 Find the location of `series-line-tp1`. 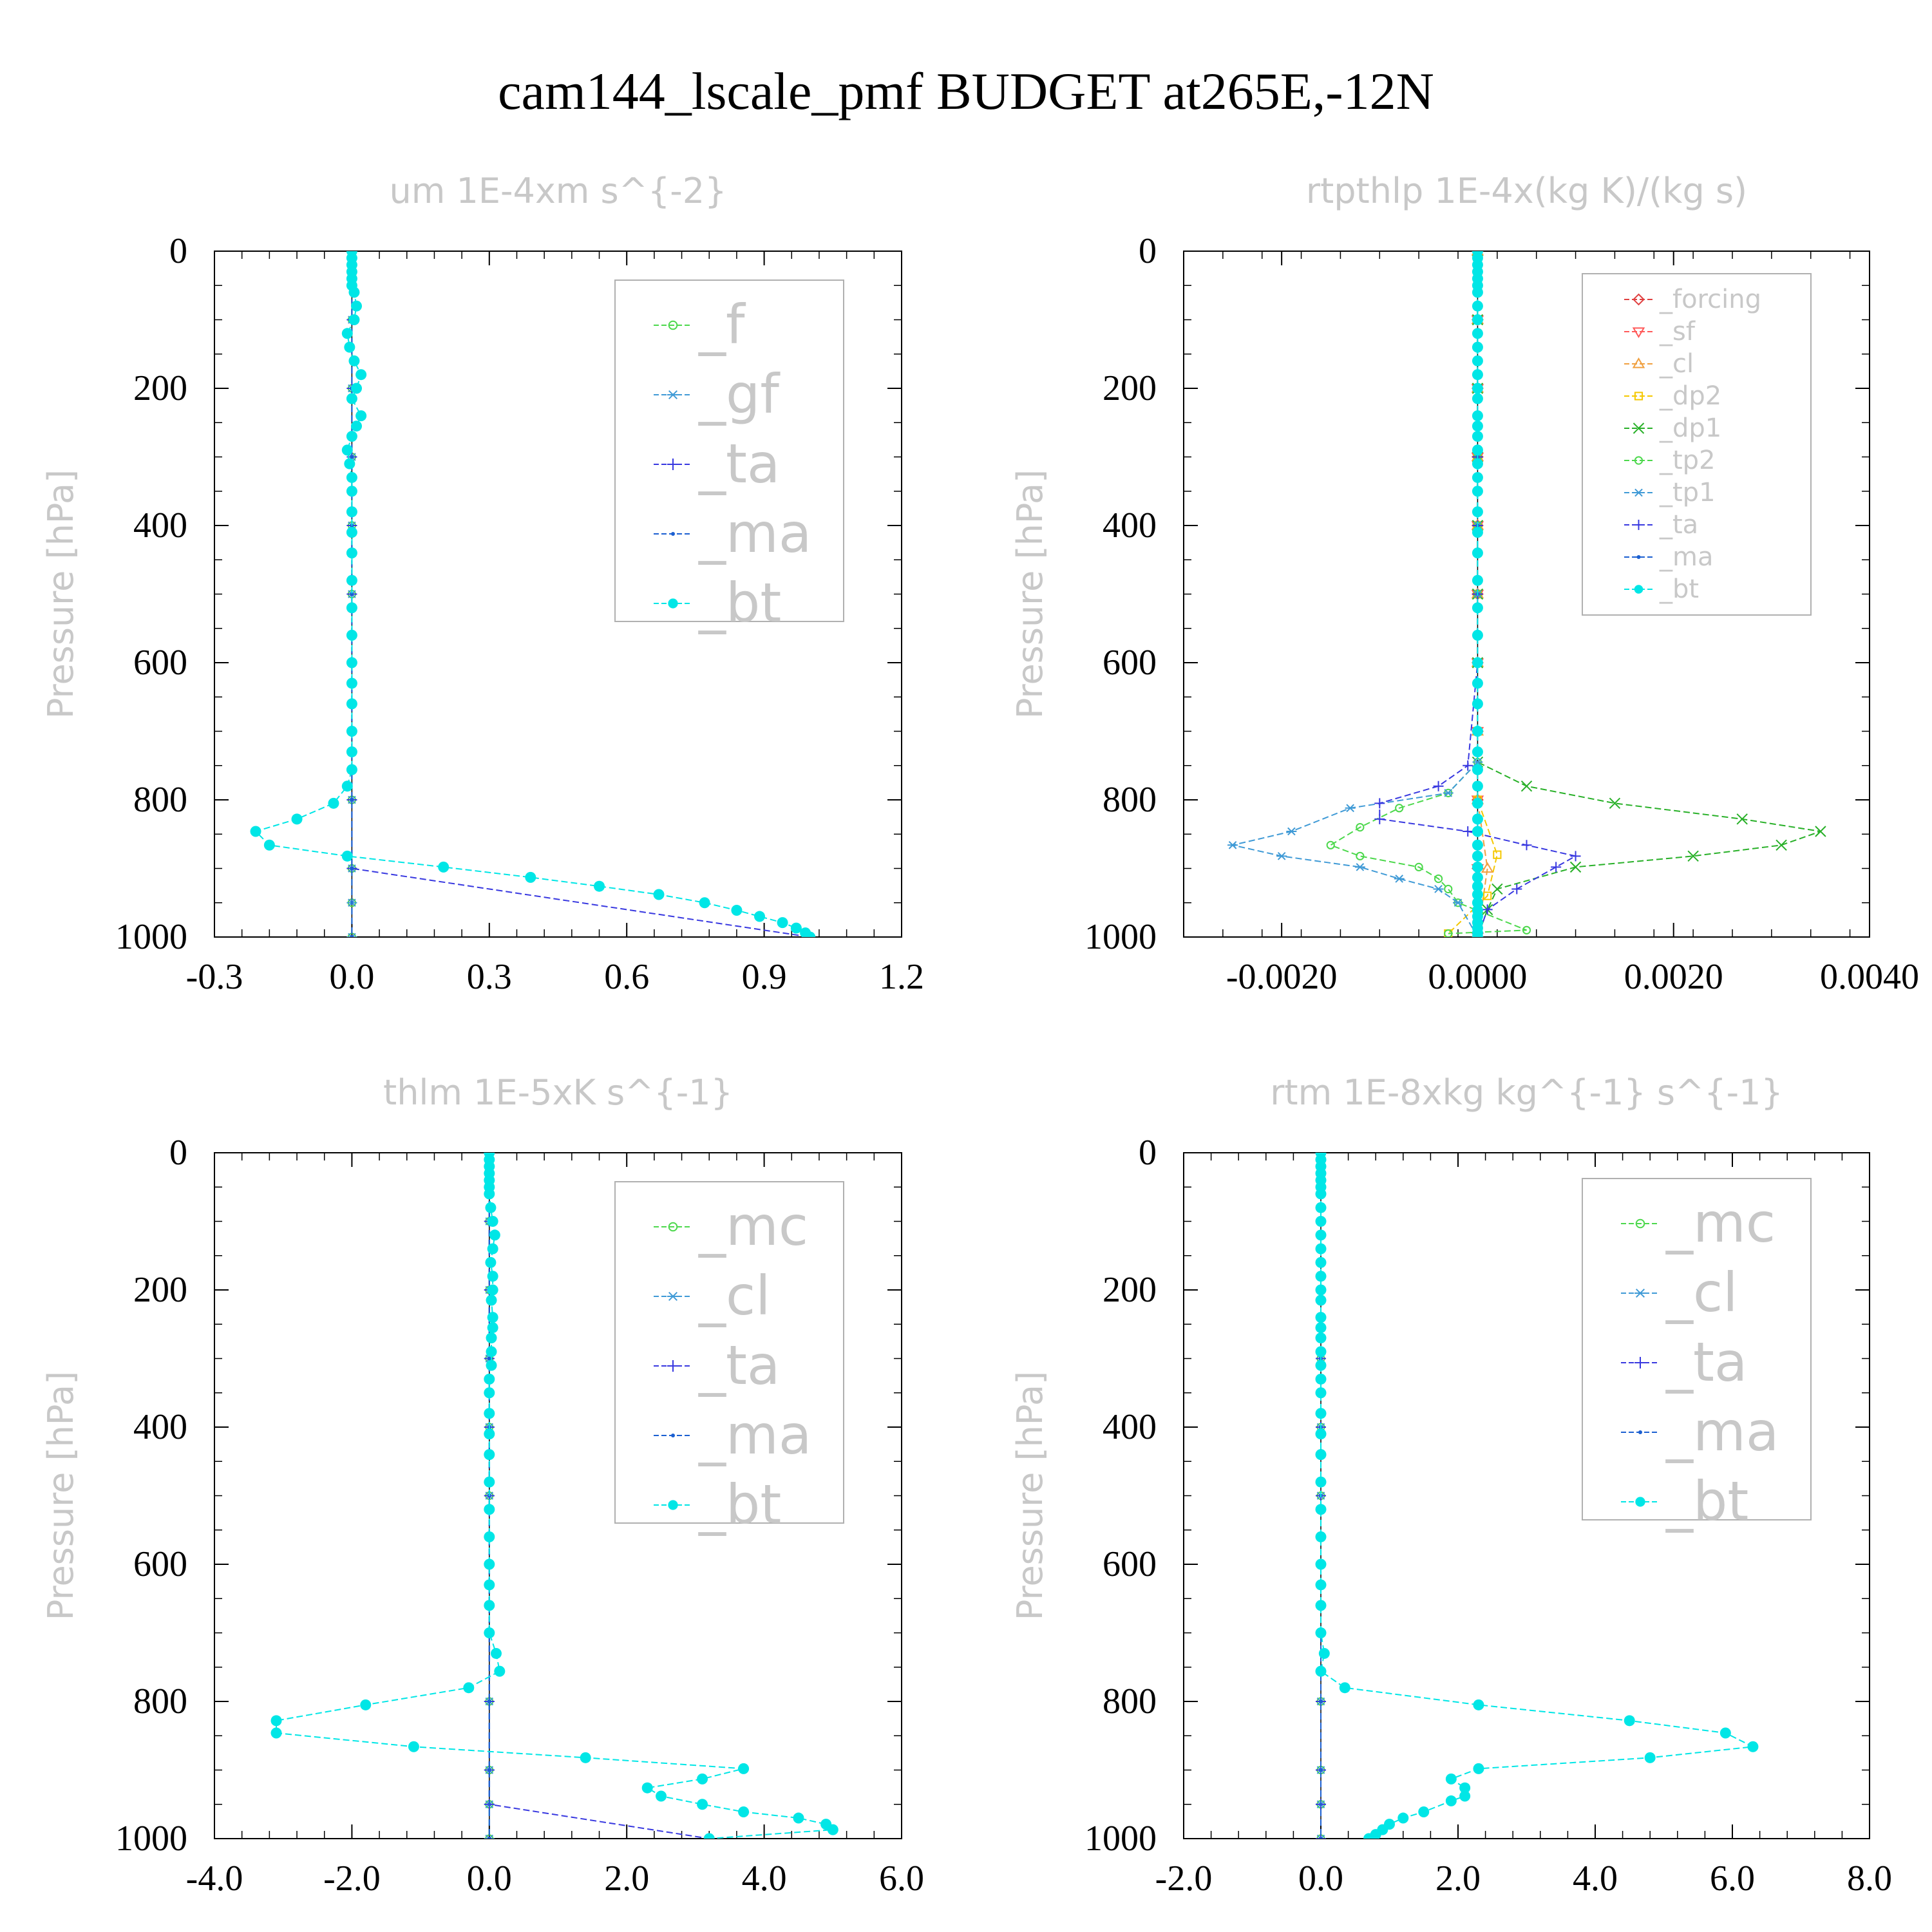

series-line-tp1 is located at coordinates (1355, 594).